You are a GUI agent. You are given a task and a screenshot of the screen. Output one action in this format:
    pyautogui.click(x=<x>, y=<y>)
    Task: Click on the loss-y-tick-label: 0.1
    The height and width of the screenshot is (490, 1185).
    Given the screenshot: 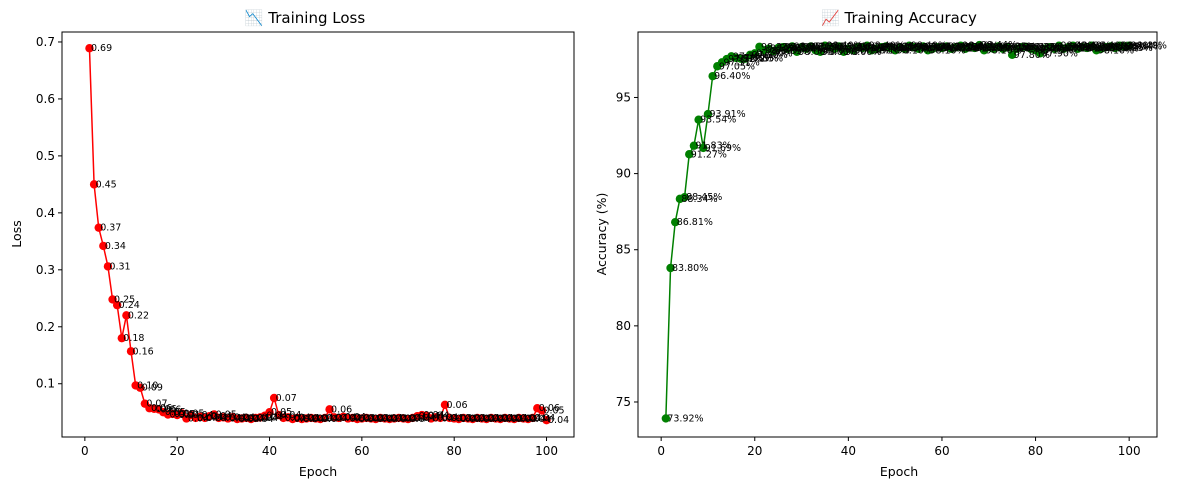 What is the action you would take?
    pyautogui.click(x=45, y=384)
    